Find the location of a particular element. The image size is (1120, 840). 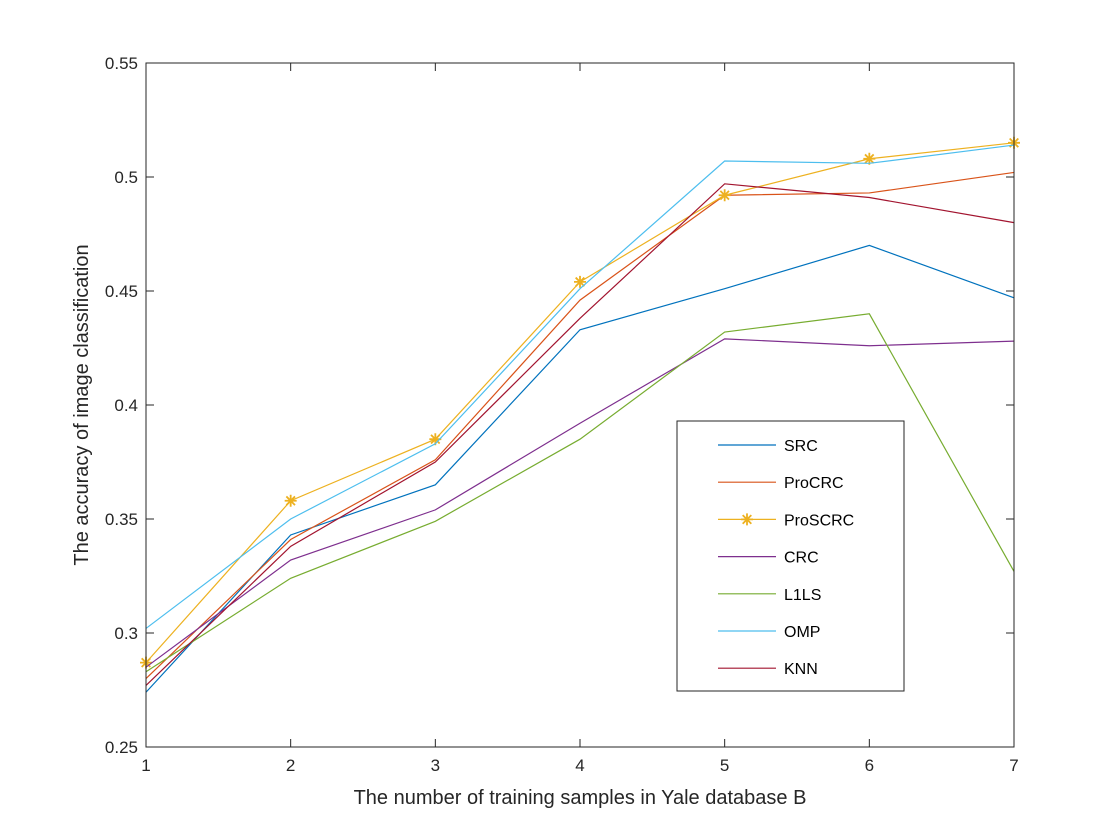

legend-label-knn: KNN is located at coordinates (801, 669).